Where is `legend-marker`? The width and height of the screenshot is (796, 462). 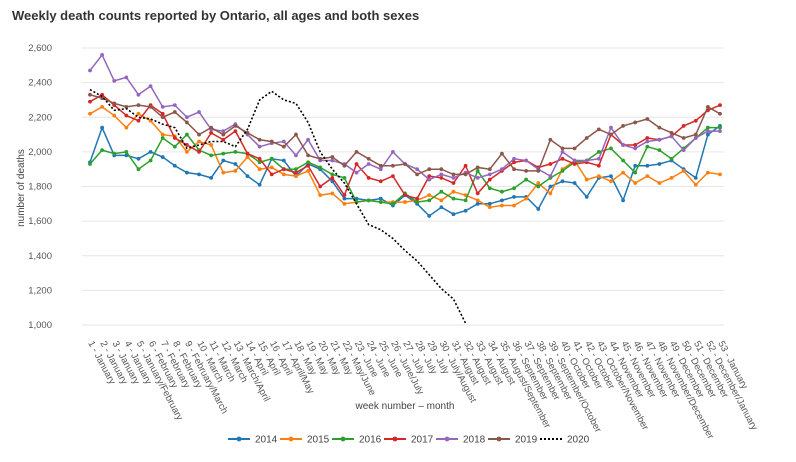
legend-marker is located at coordinates (499, 439).